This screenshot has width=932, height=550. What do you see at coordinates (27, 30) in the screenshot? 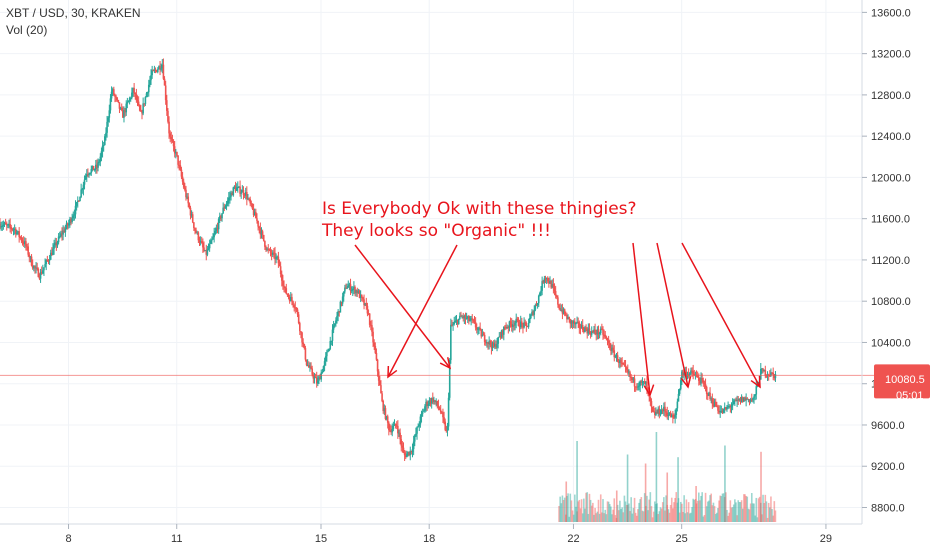
I see `volume-indicator-label: Vol (20)` at bounding box center [27, 30].